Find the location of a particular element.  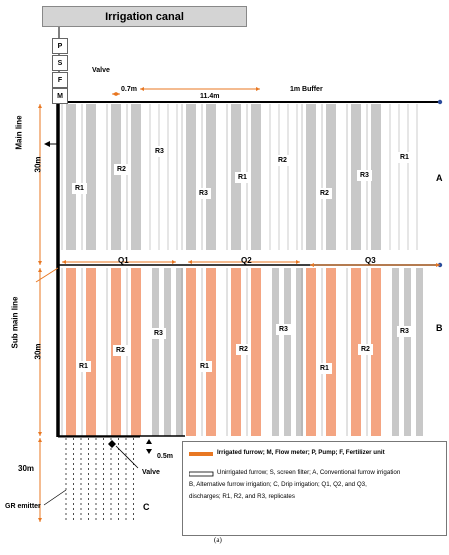

section-b-label: B is located at coordinates (439, 328).